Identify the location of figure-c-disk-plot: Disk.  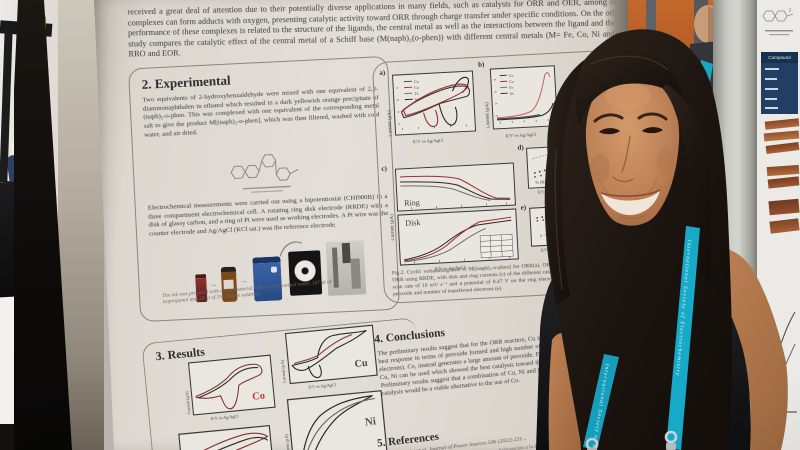
(458, 237).